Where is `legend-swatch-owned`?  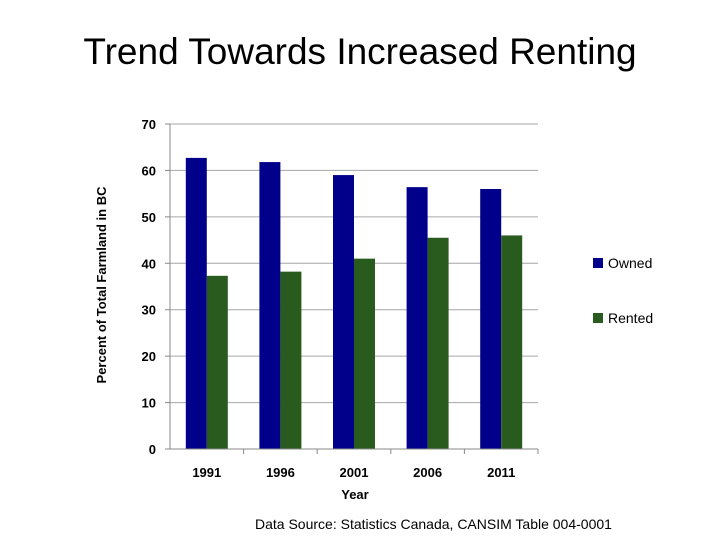
legend-swatch-owned is located at coordinates (598, 263).